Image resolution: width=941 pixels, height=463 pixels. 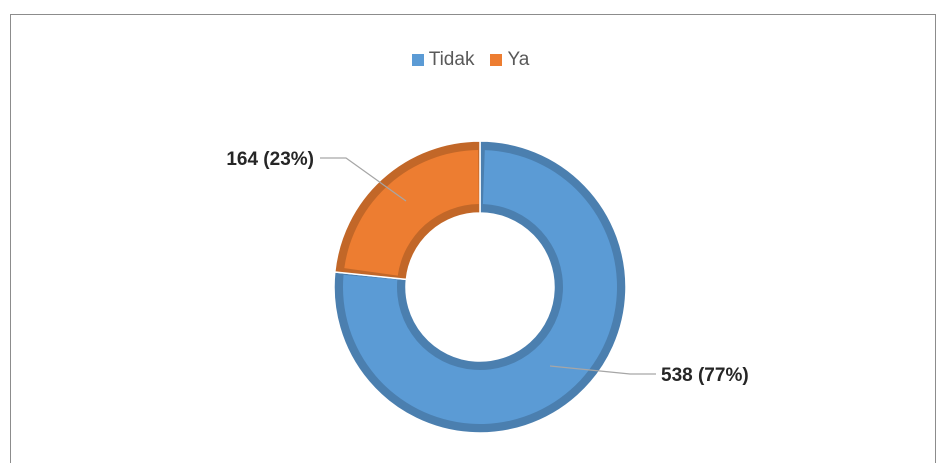 I want to click on data-label-ya: 164 (23%), so click(x=270, y=159).